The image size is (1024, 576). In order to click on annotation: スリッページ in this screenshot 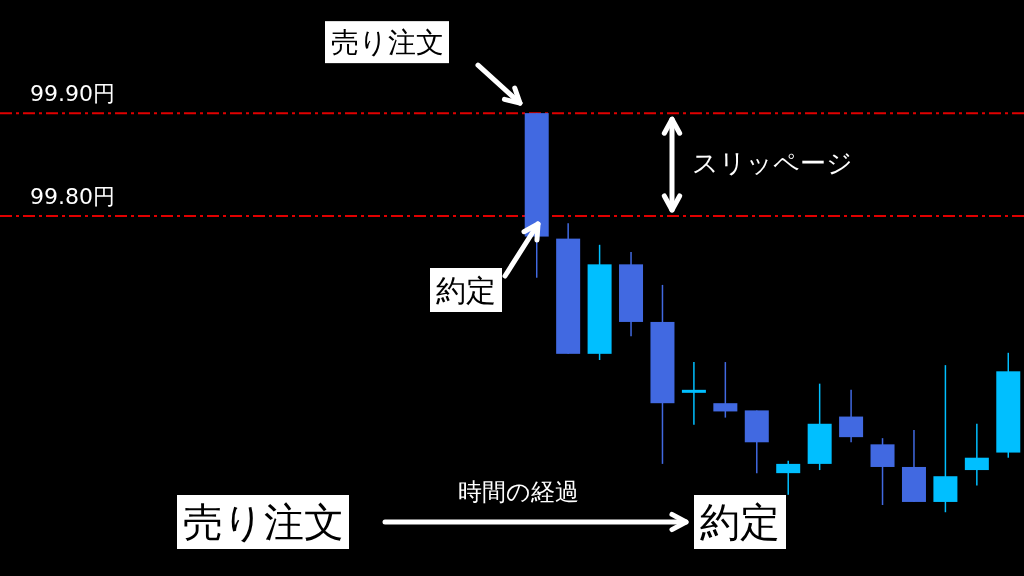, I will do `click(772, 163)`.